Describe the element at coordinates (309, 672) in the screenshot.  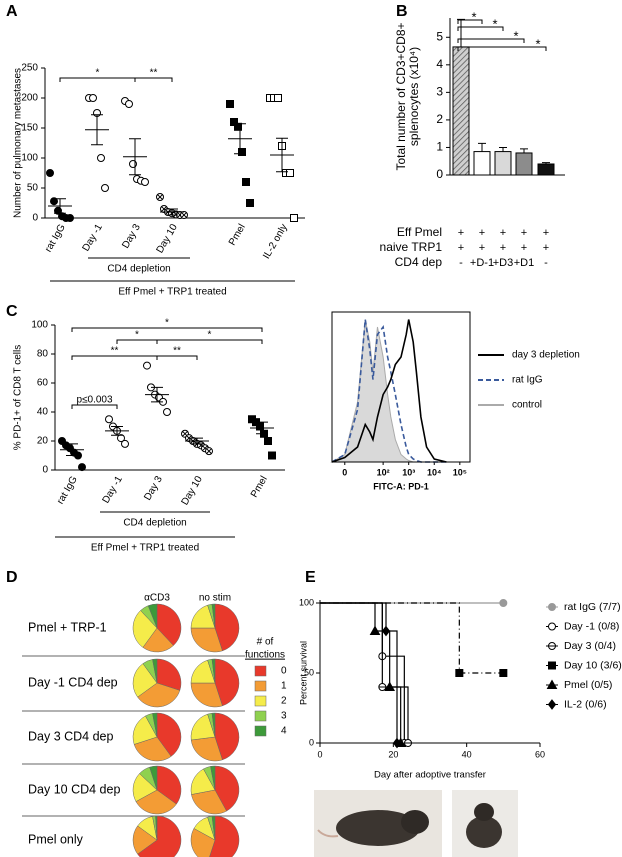
I see `y-tick-label: 50` at that location.